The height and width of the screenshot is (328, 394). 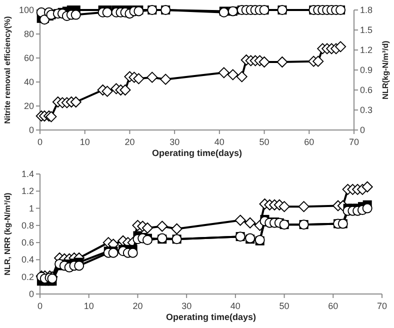 What do you see at coordinates (27, 243) in the screenshot?
I see `y-tick-label: 0.6` at bounding box center [27, 243].